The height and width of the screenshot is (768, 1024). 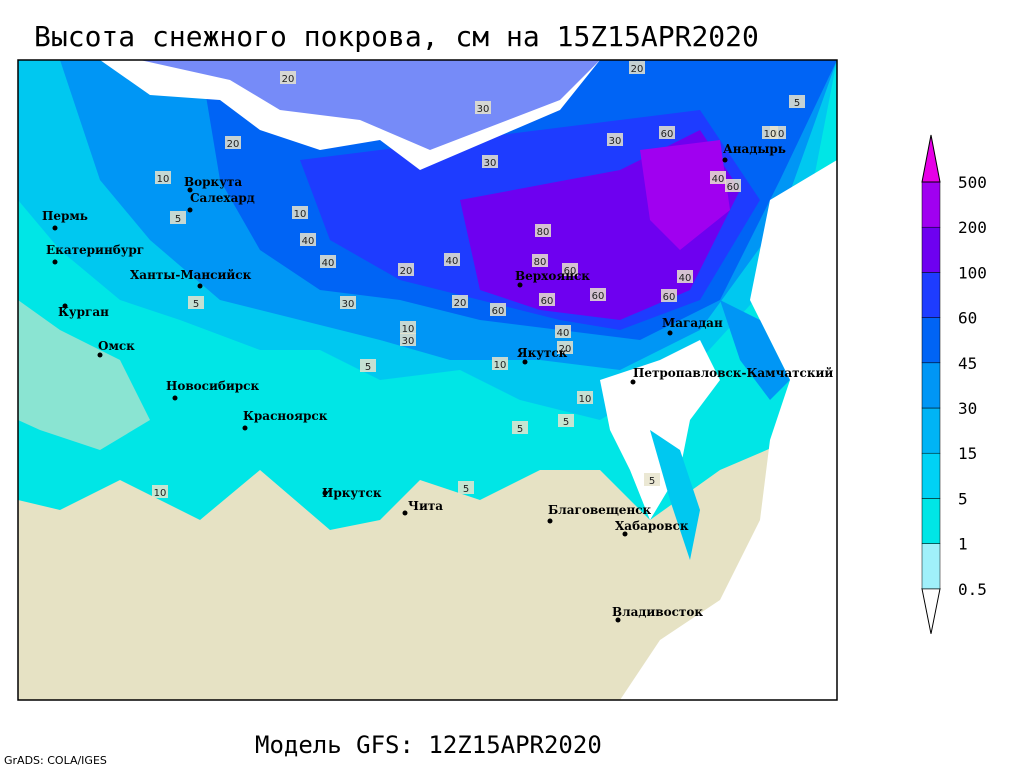 I want to click on colorbar-label: 500, so click(x=972, y=182).